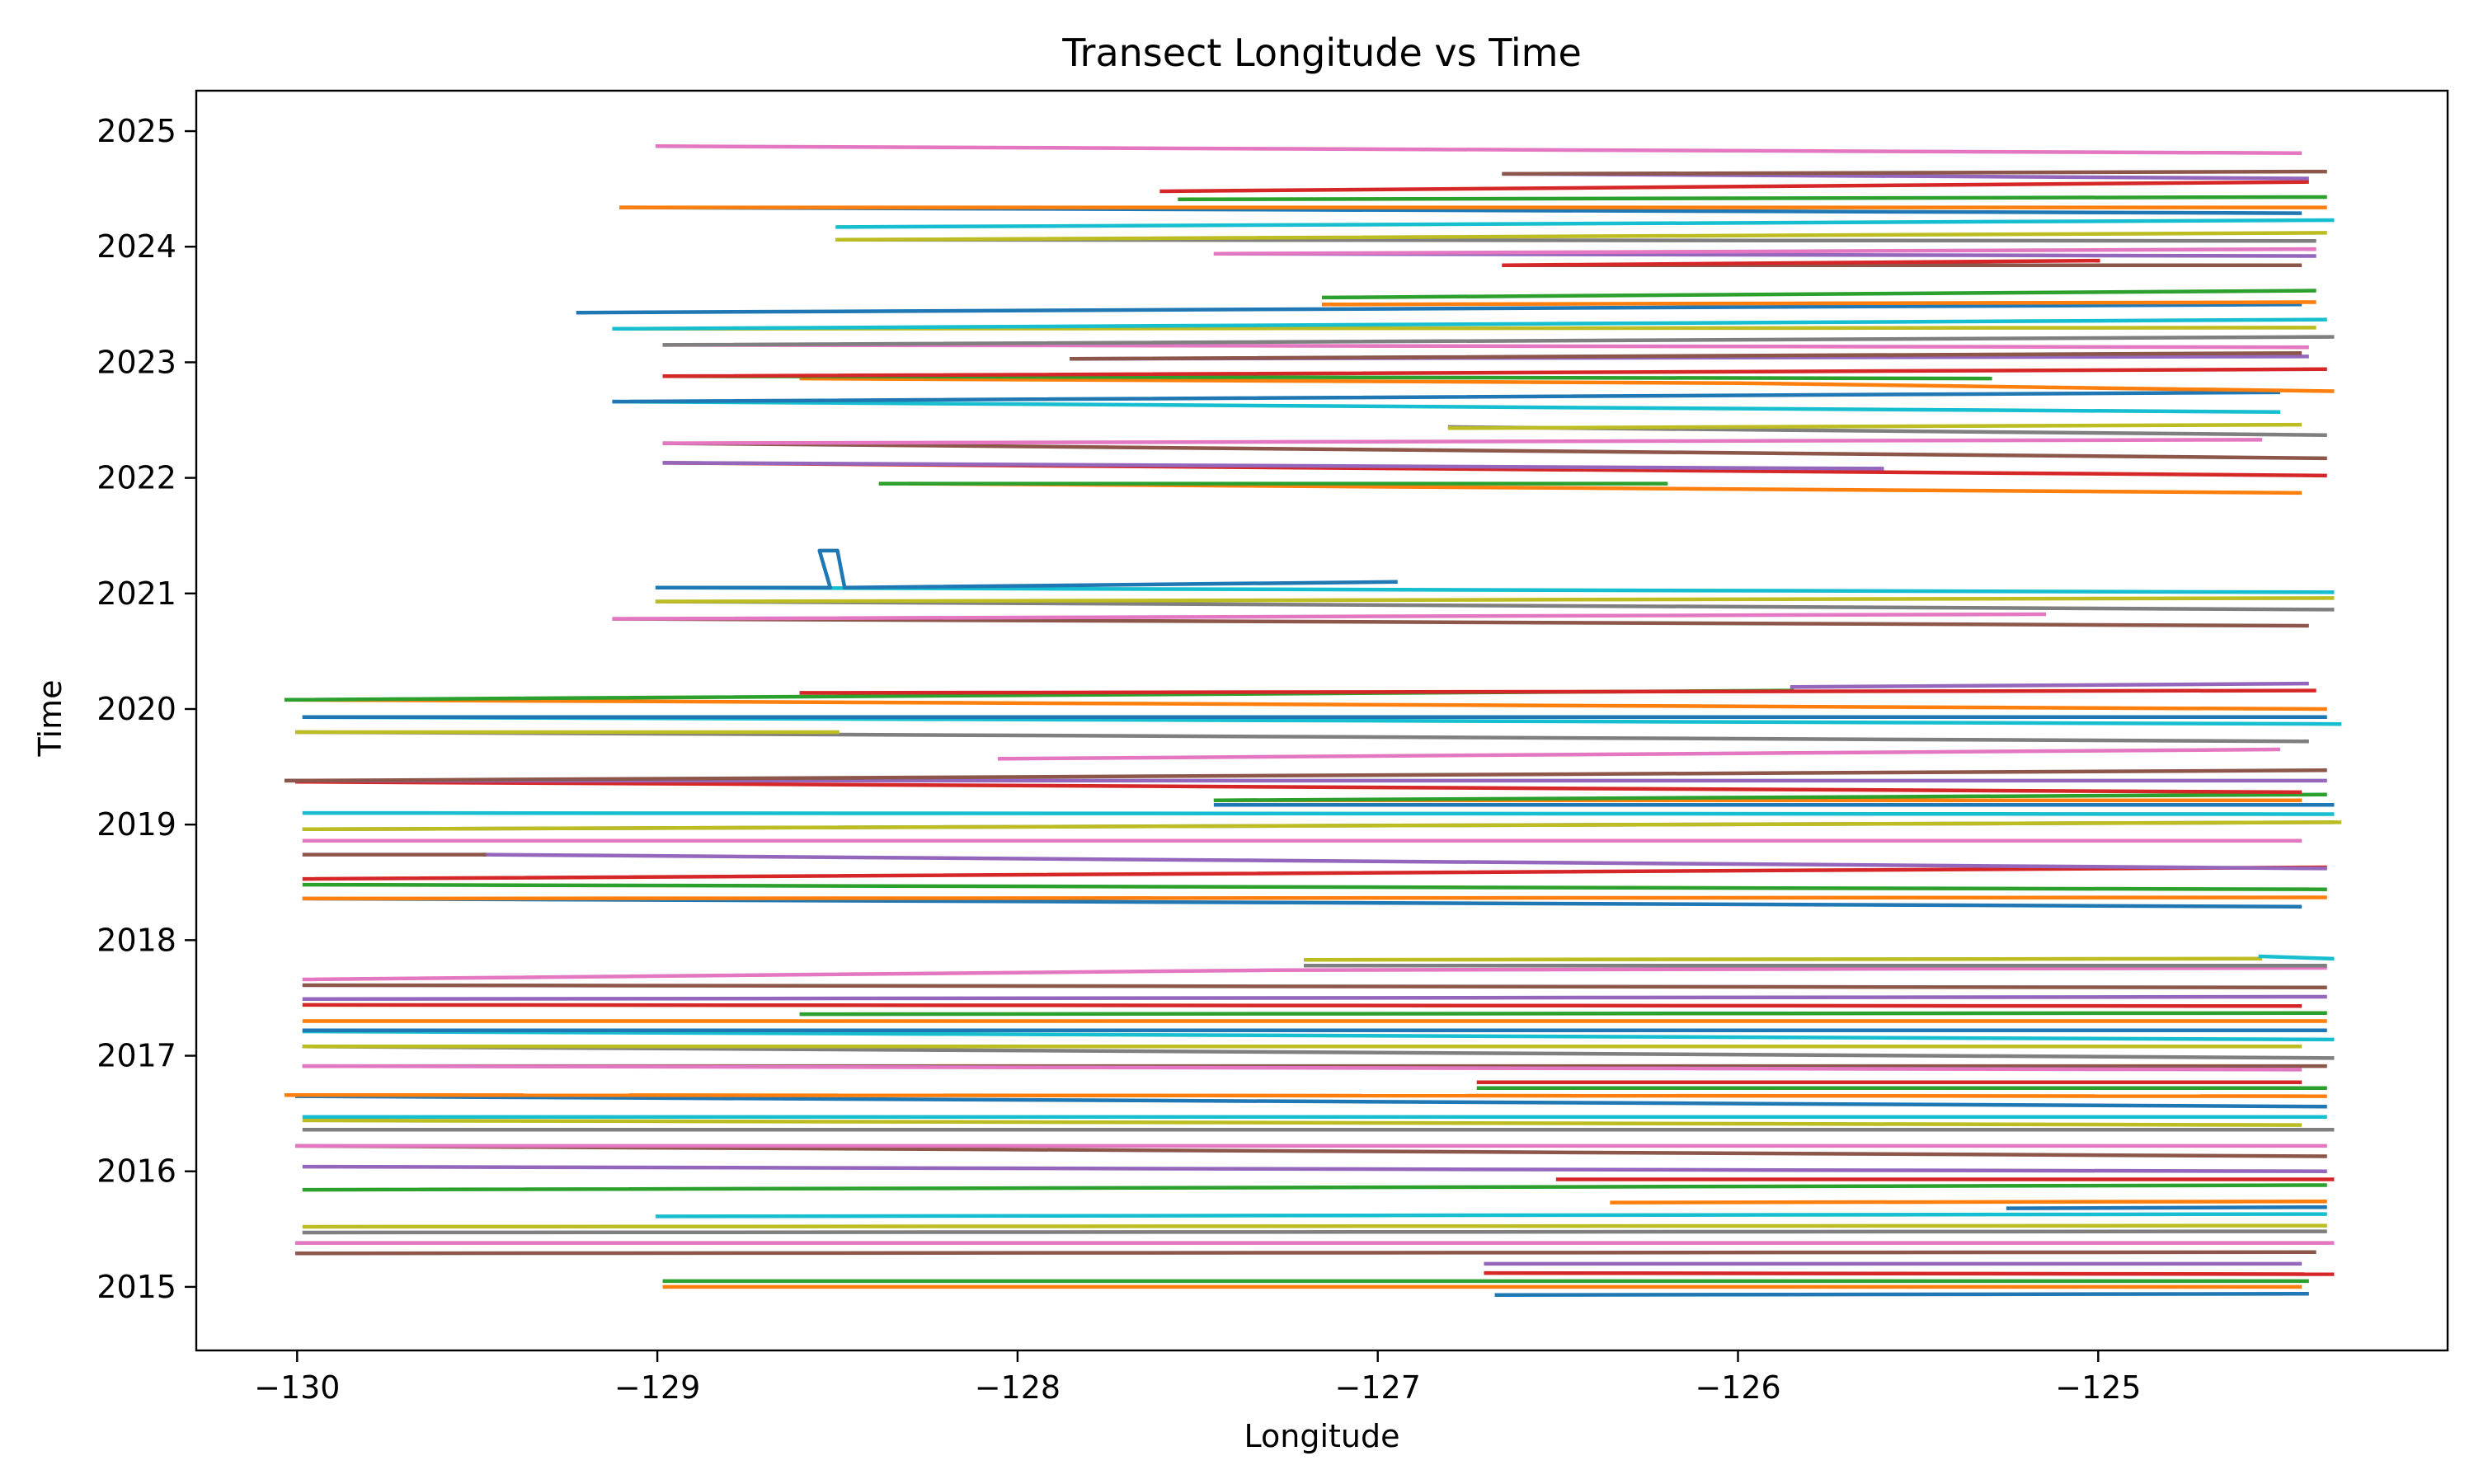  What do you see at coordinates (136, 1056) in the screenshot?
I see `y-tick-label: 2017` at bounding box center [136, 1056].